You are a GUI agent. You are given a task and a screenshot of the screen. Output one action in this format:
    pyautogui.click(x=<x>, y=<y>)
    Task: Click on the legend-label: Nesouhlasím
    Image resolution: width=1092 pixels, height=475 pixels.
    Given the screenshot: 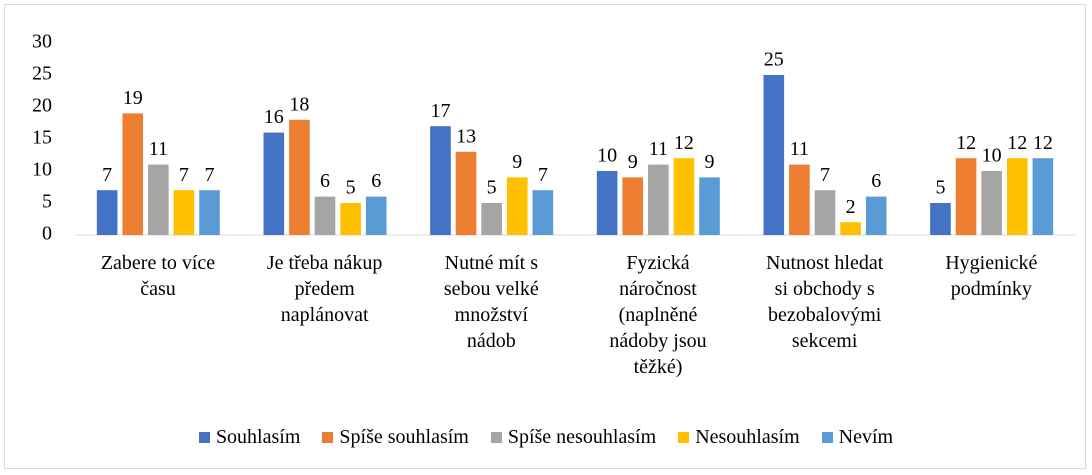 What is the action you would take?
    pyautogui.click(x=747, y=437)
    